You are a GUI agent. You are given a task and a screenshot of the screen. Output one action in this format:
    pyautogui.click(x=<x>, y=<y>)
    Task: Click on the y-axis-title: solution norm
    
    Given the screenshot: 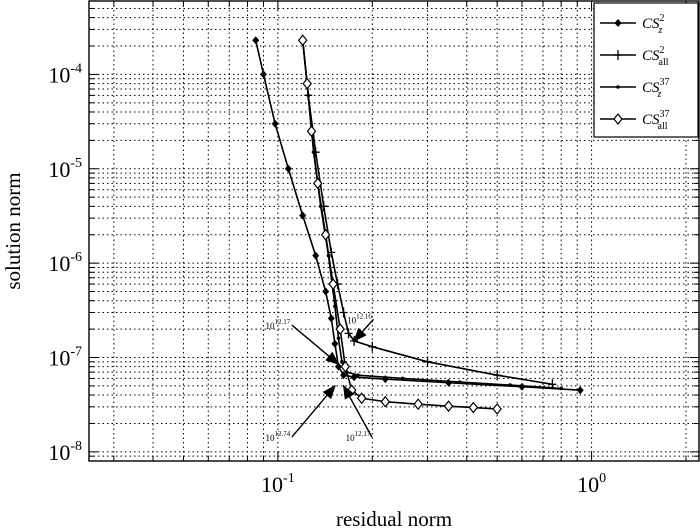 What is the action you would take?
    pyautogui.click(x=13, y=230)
    